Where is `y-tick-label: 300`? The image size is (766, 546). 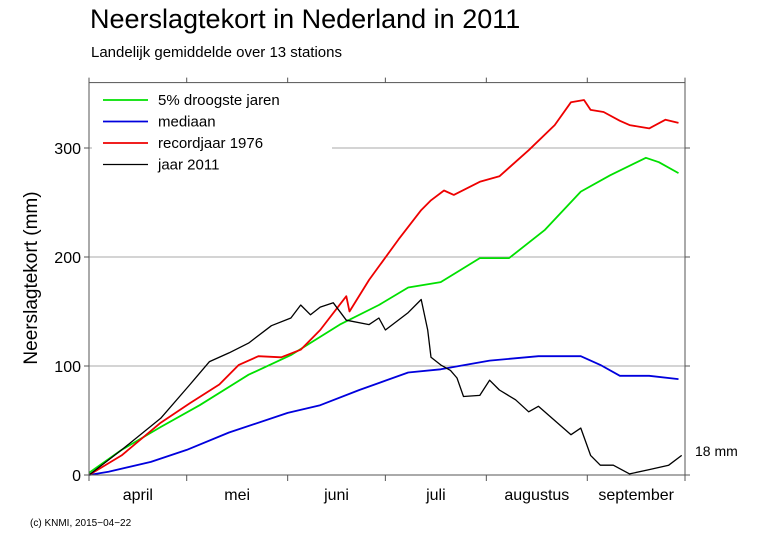 y-tick-label: 300 is located at coordinates (67, 149).